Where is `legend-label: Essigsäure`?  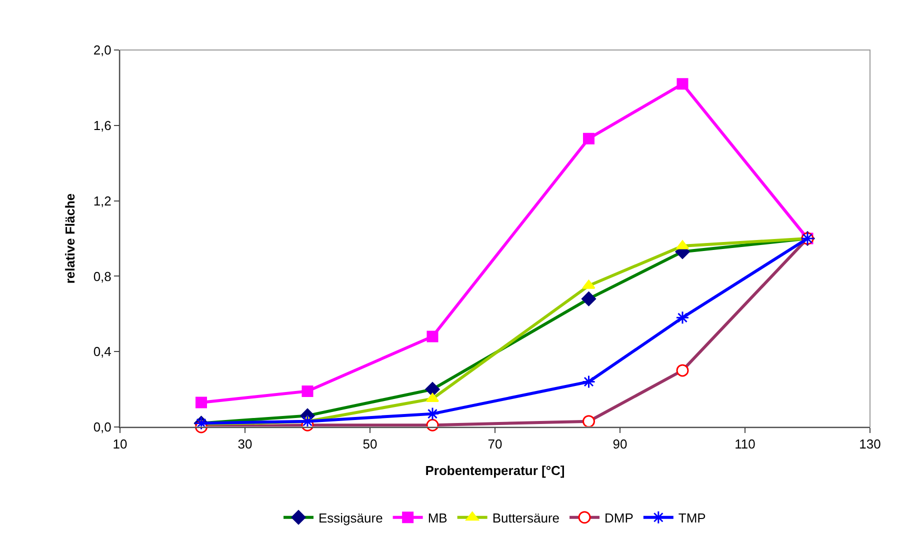 legend-label: Essigsäure is located at coordinates (350, 518).